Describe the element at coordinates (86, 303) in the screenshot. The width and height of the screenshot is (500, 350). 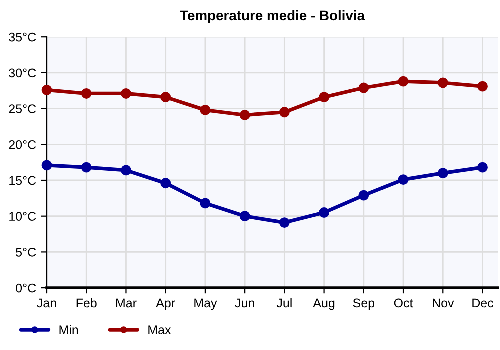
I see `x-tick-label: Feb` at that location.